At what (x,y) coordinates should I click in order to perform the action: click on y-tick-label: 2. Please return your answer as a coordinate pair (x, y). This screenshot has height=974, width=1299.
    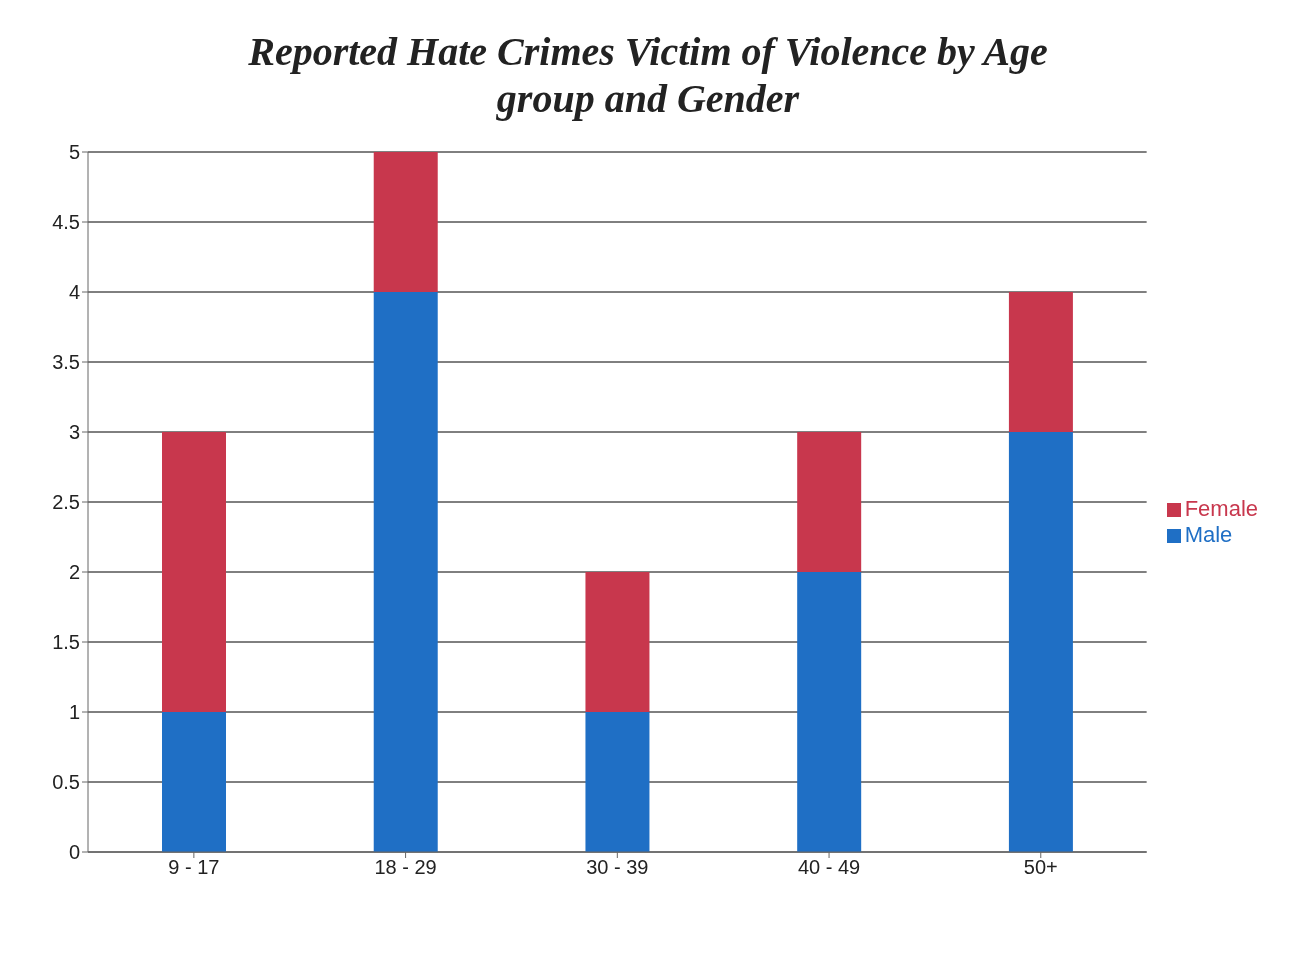
    Looking at the image, I should click on (74, 572).